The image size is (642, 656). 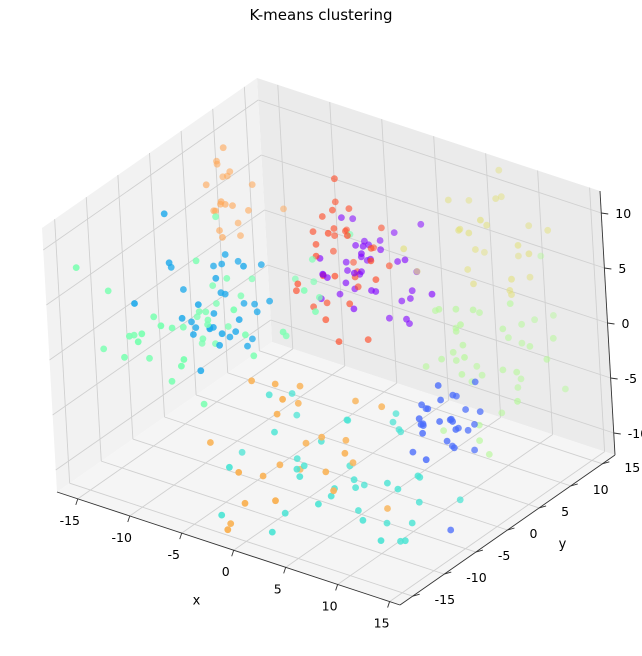 I want to click on y-tick-label: 10, so click(x=601, y=489).